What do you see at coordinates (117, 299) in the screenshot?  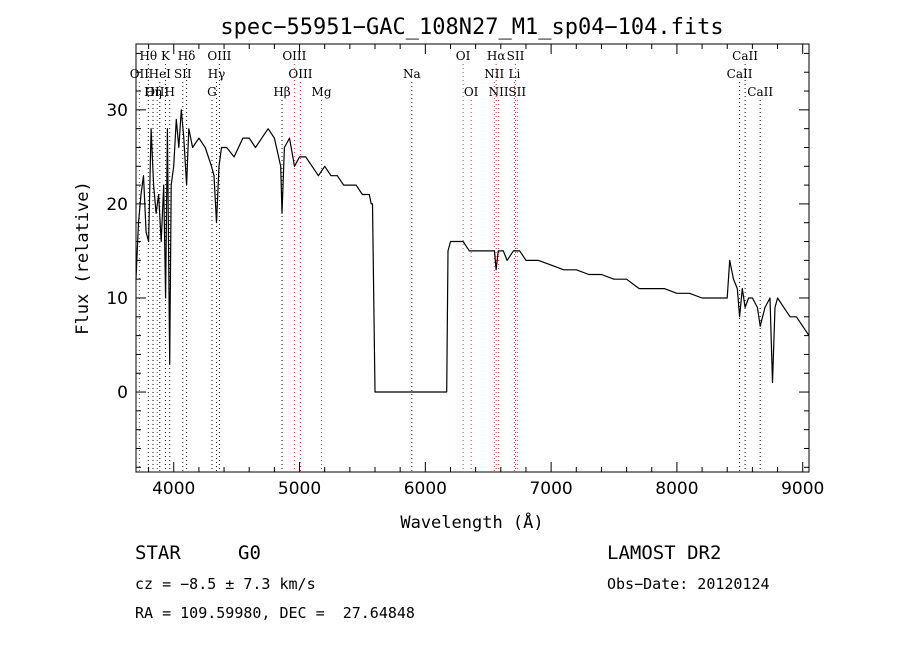 I see `y-tick-label: 10` at bounding box center [117, 299].